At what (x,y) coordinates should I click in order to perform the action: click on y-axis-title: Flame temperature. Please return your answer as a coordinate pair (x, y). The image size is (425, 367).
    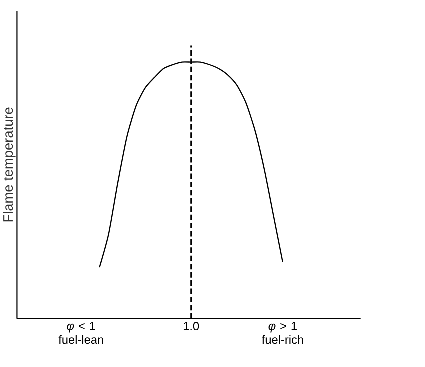
    Looking at the image, I should click on (9, 165).